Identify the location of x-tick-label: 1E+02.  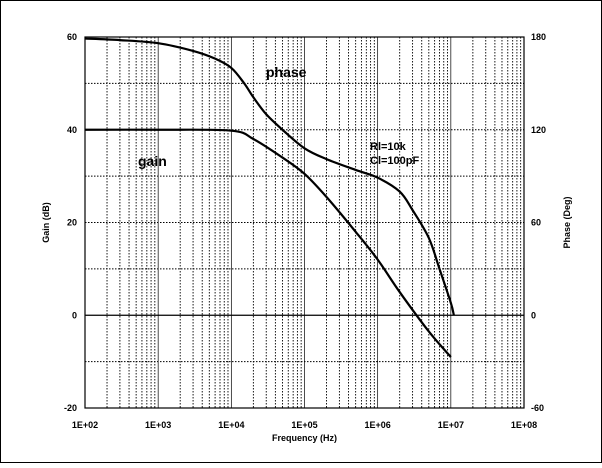
(85, 425).